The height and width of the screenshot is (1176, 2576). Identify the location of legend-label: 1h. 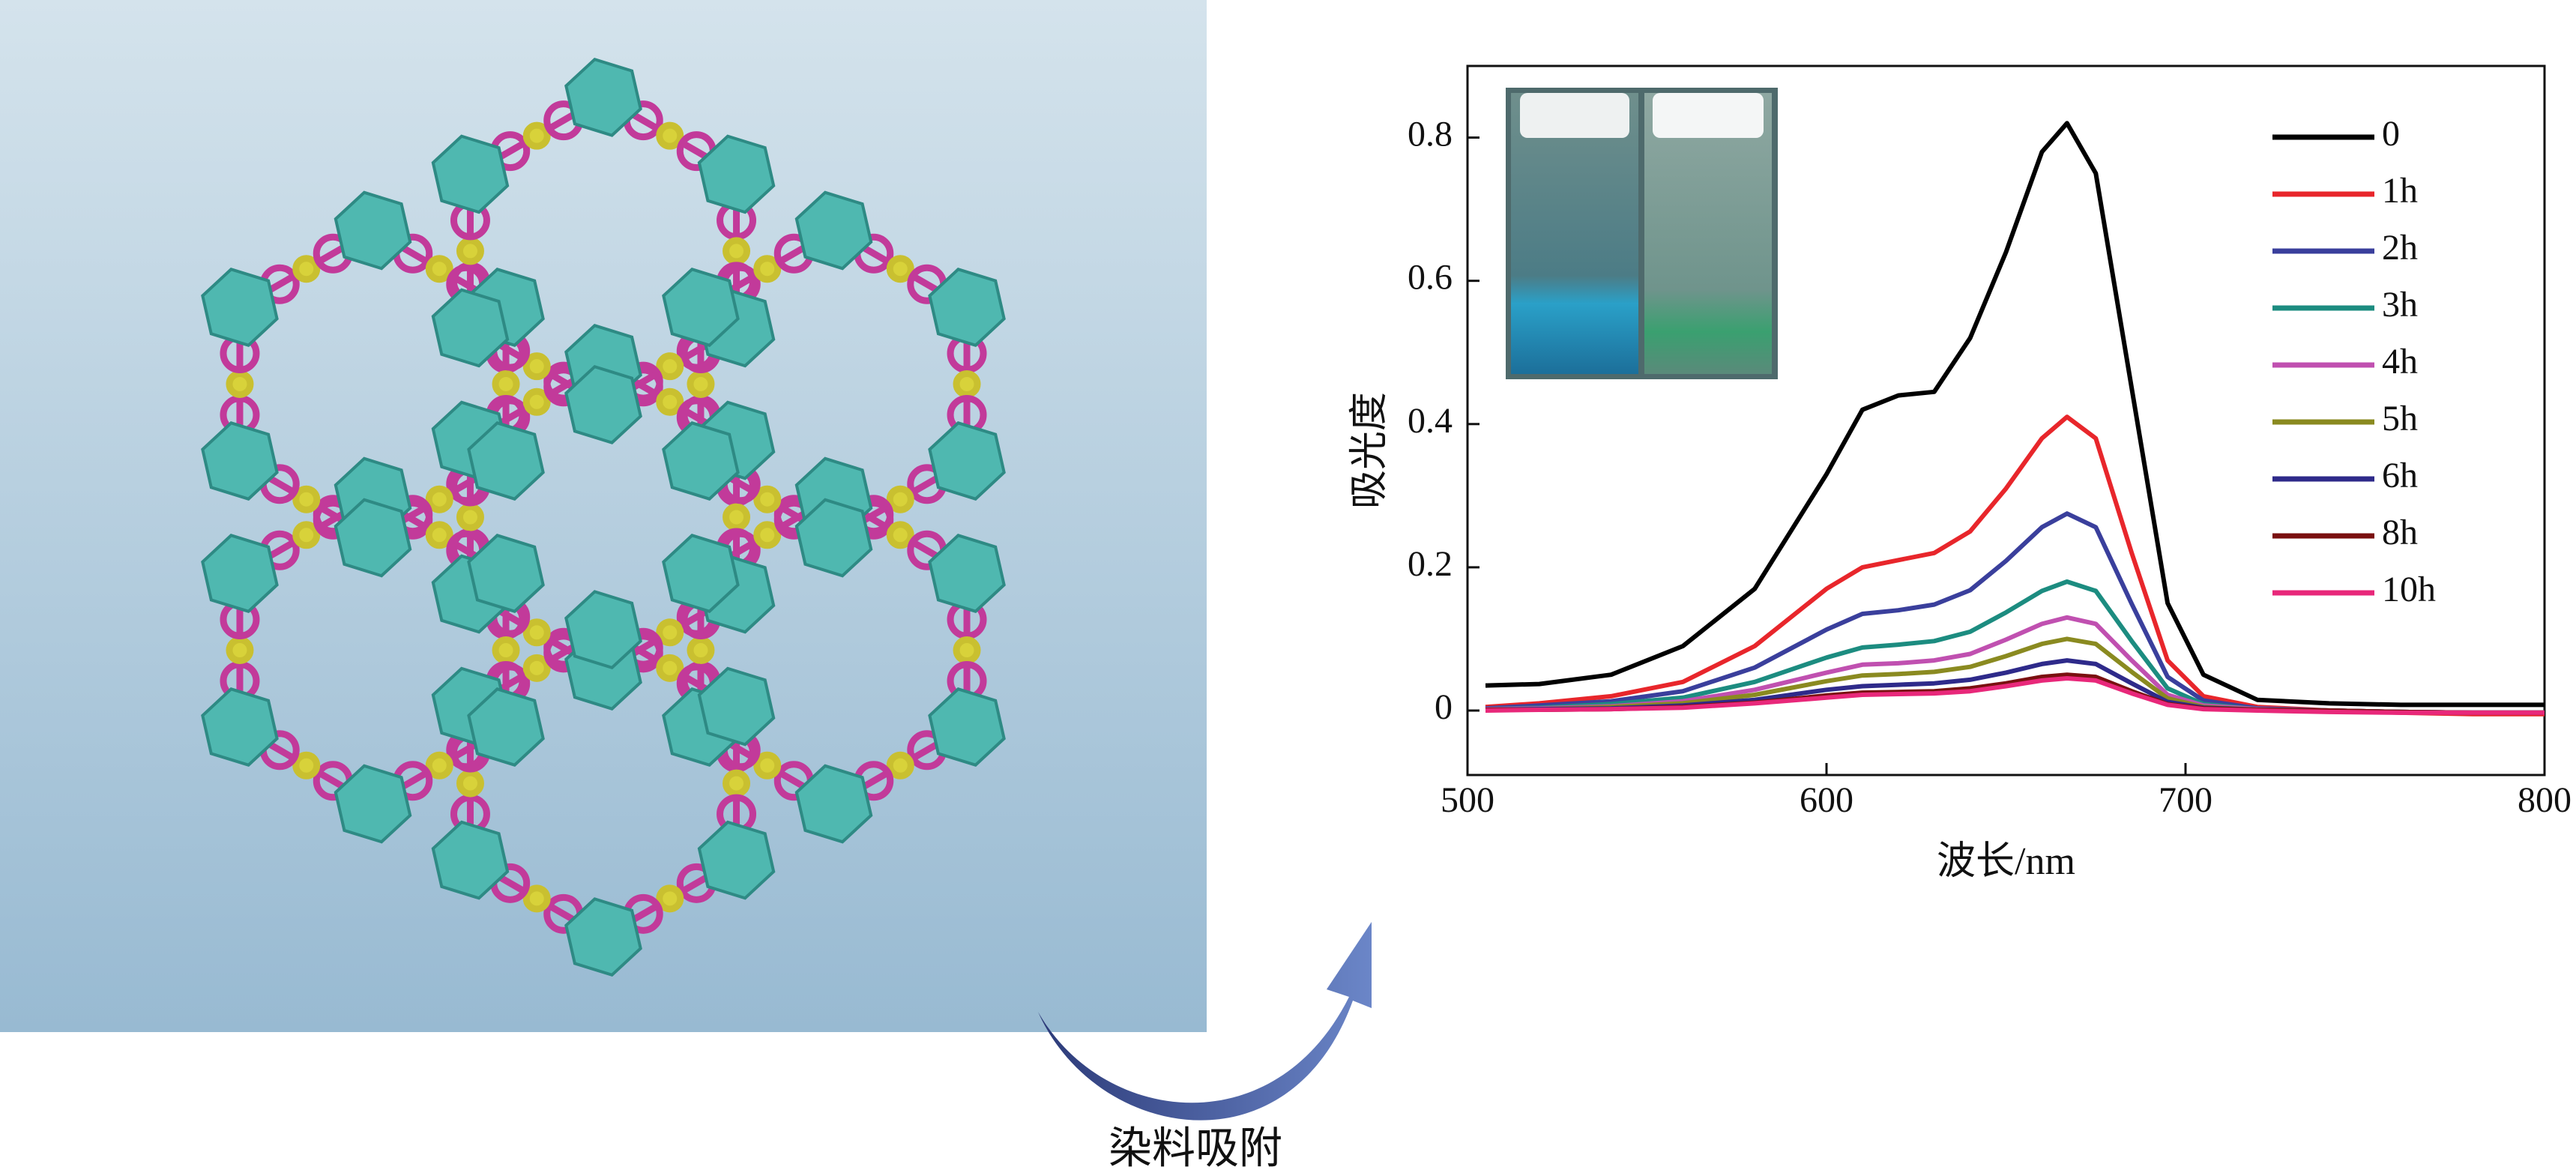
(2400, 191).